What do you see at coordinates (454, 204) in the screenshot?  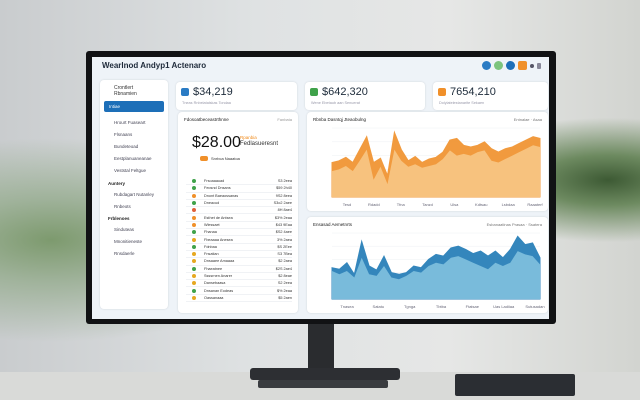 I see `x-tick-label: Ulsa` at bounding box center [454, 204].